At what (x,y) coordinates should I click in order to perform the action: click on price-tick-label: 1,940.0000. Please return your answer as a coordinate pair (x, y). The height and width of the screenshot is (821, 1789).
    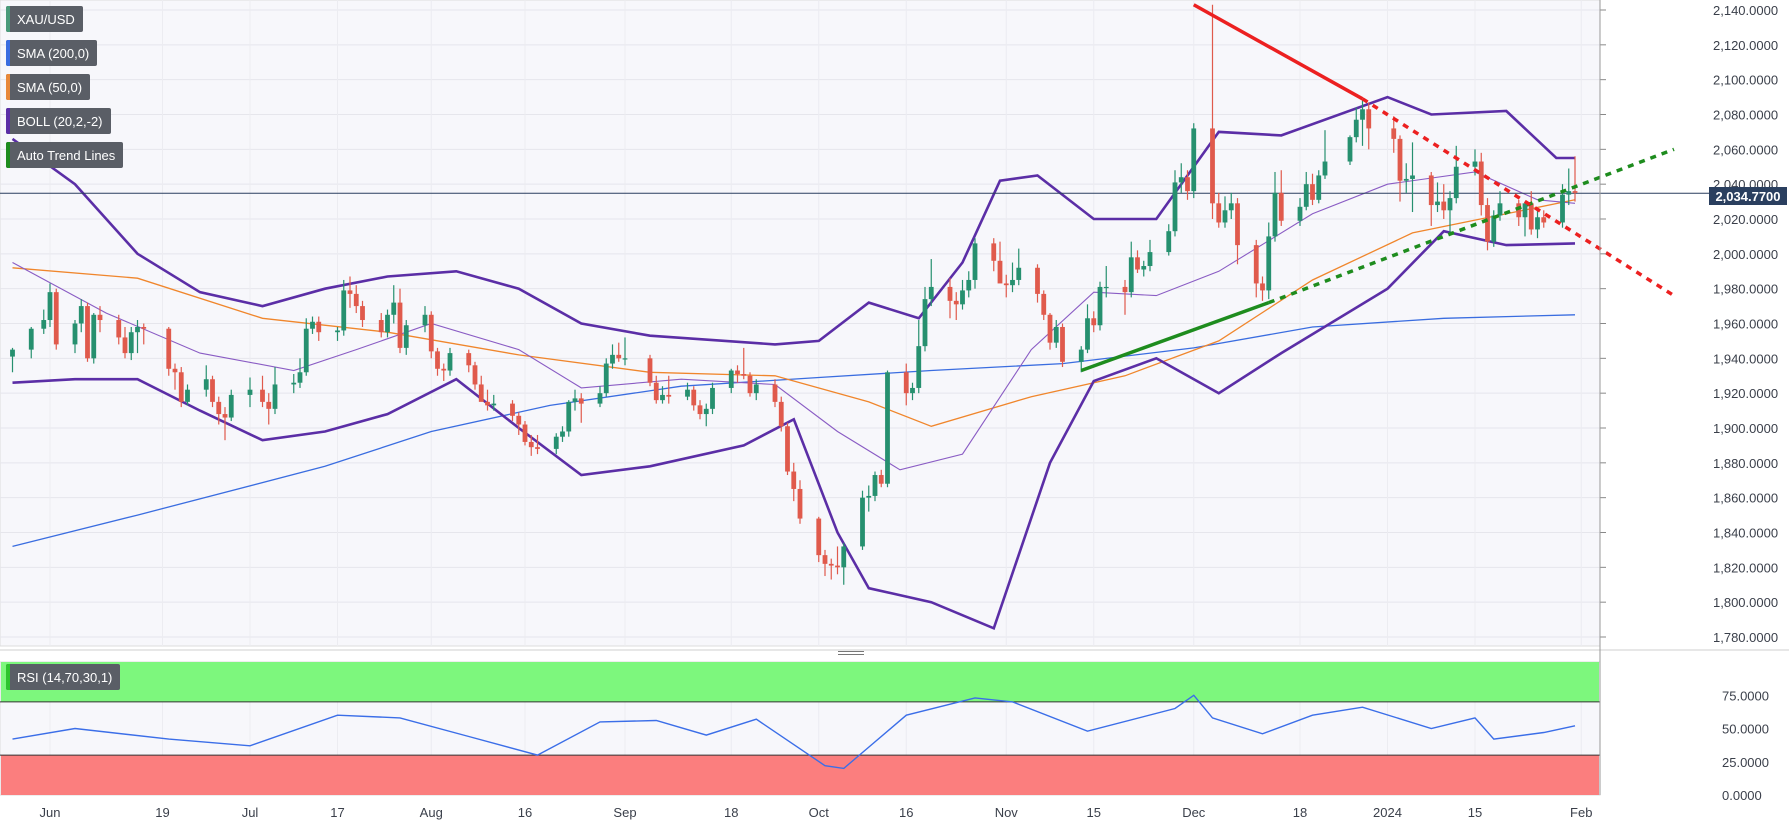
    Looking at the image, I should click on (1745, 358).